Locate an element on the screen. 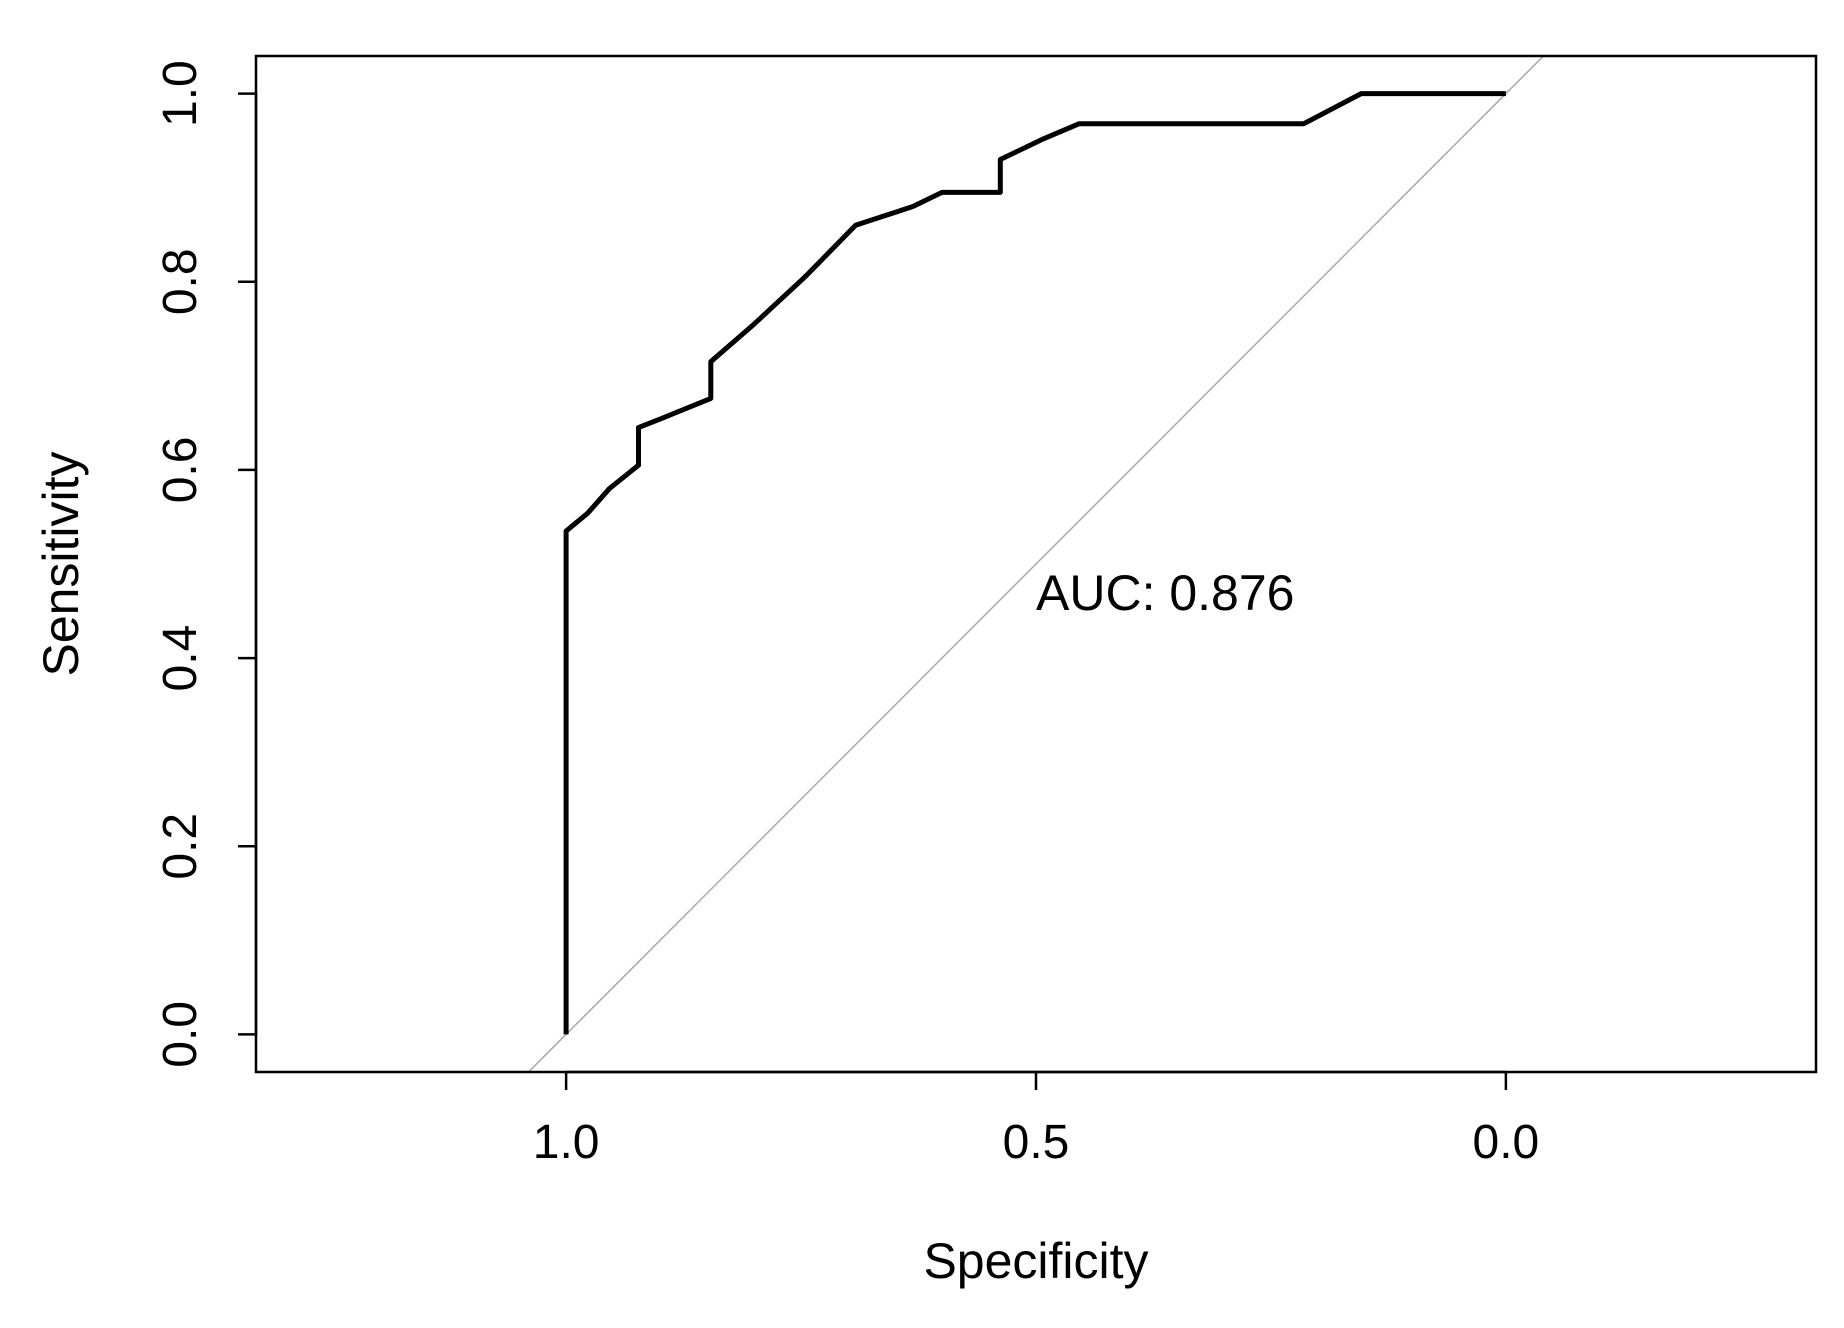 The width and height of the screenshot is (1844, 1328). y-tick-label: 0.8 is located at coordinates (180, 281).